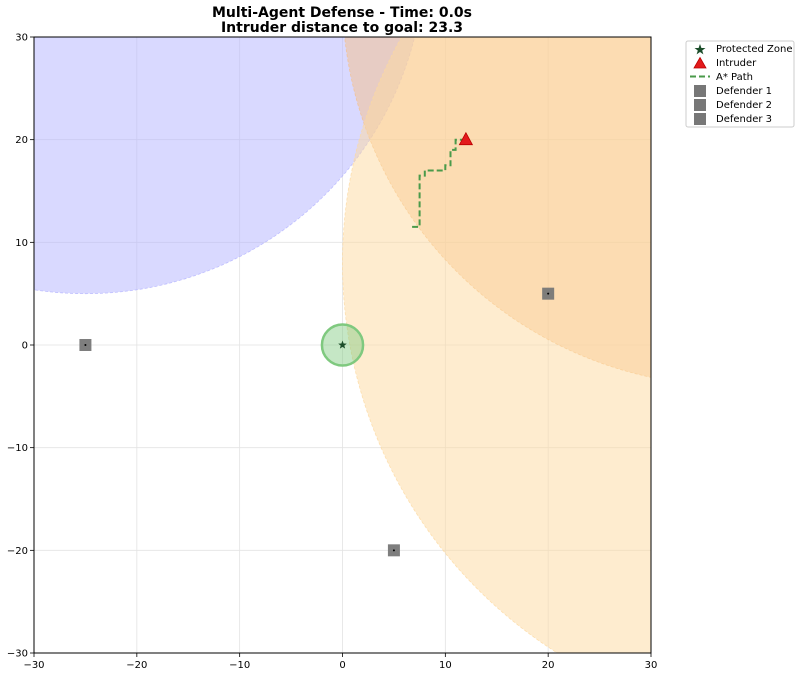 The image size is (800, 676). What do you see at coordinates (136, 665) in the screenshot?
I see `x-tick-label-1: −20` at bounding box center [136, 665].